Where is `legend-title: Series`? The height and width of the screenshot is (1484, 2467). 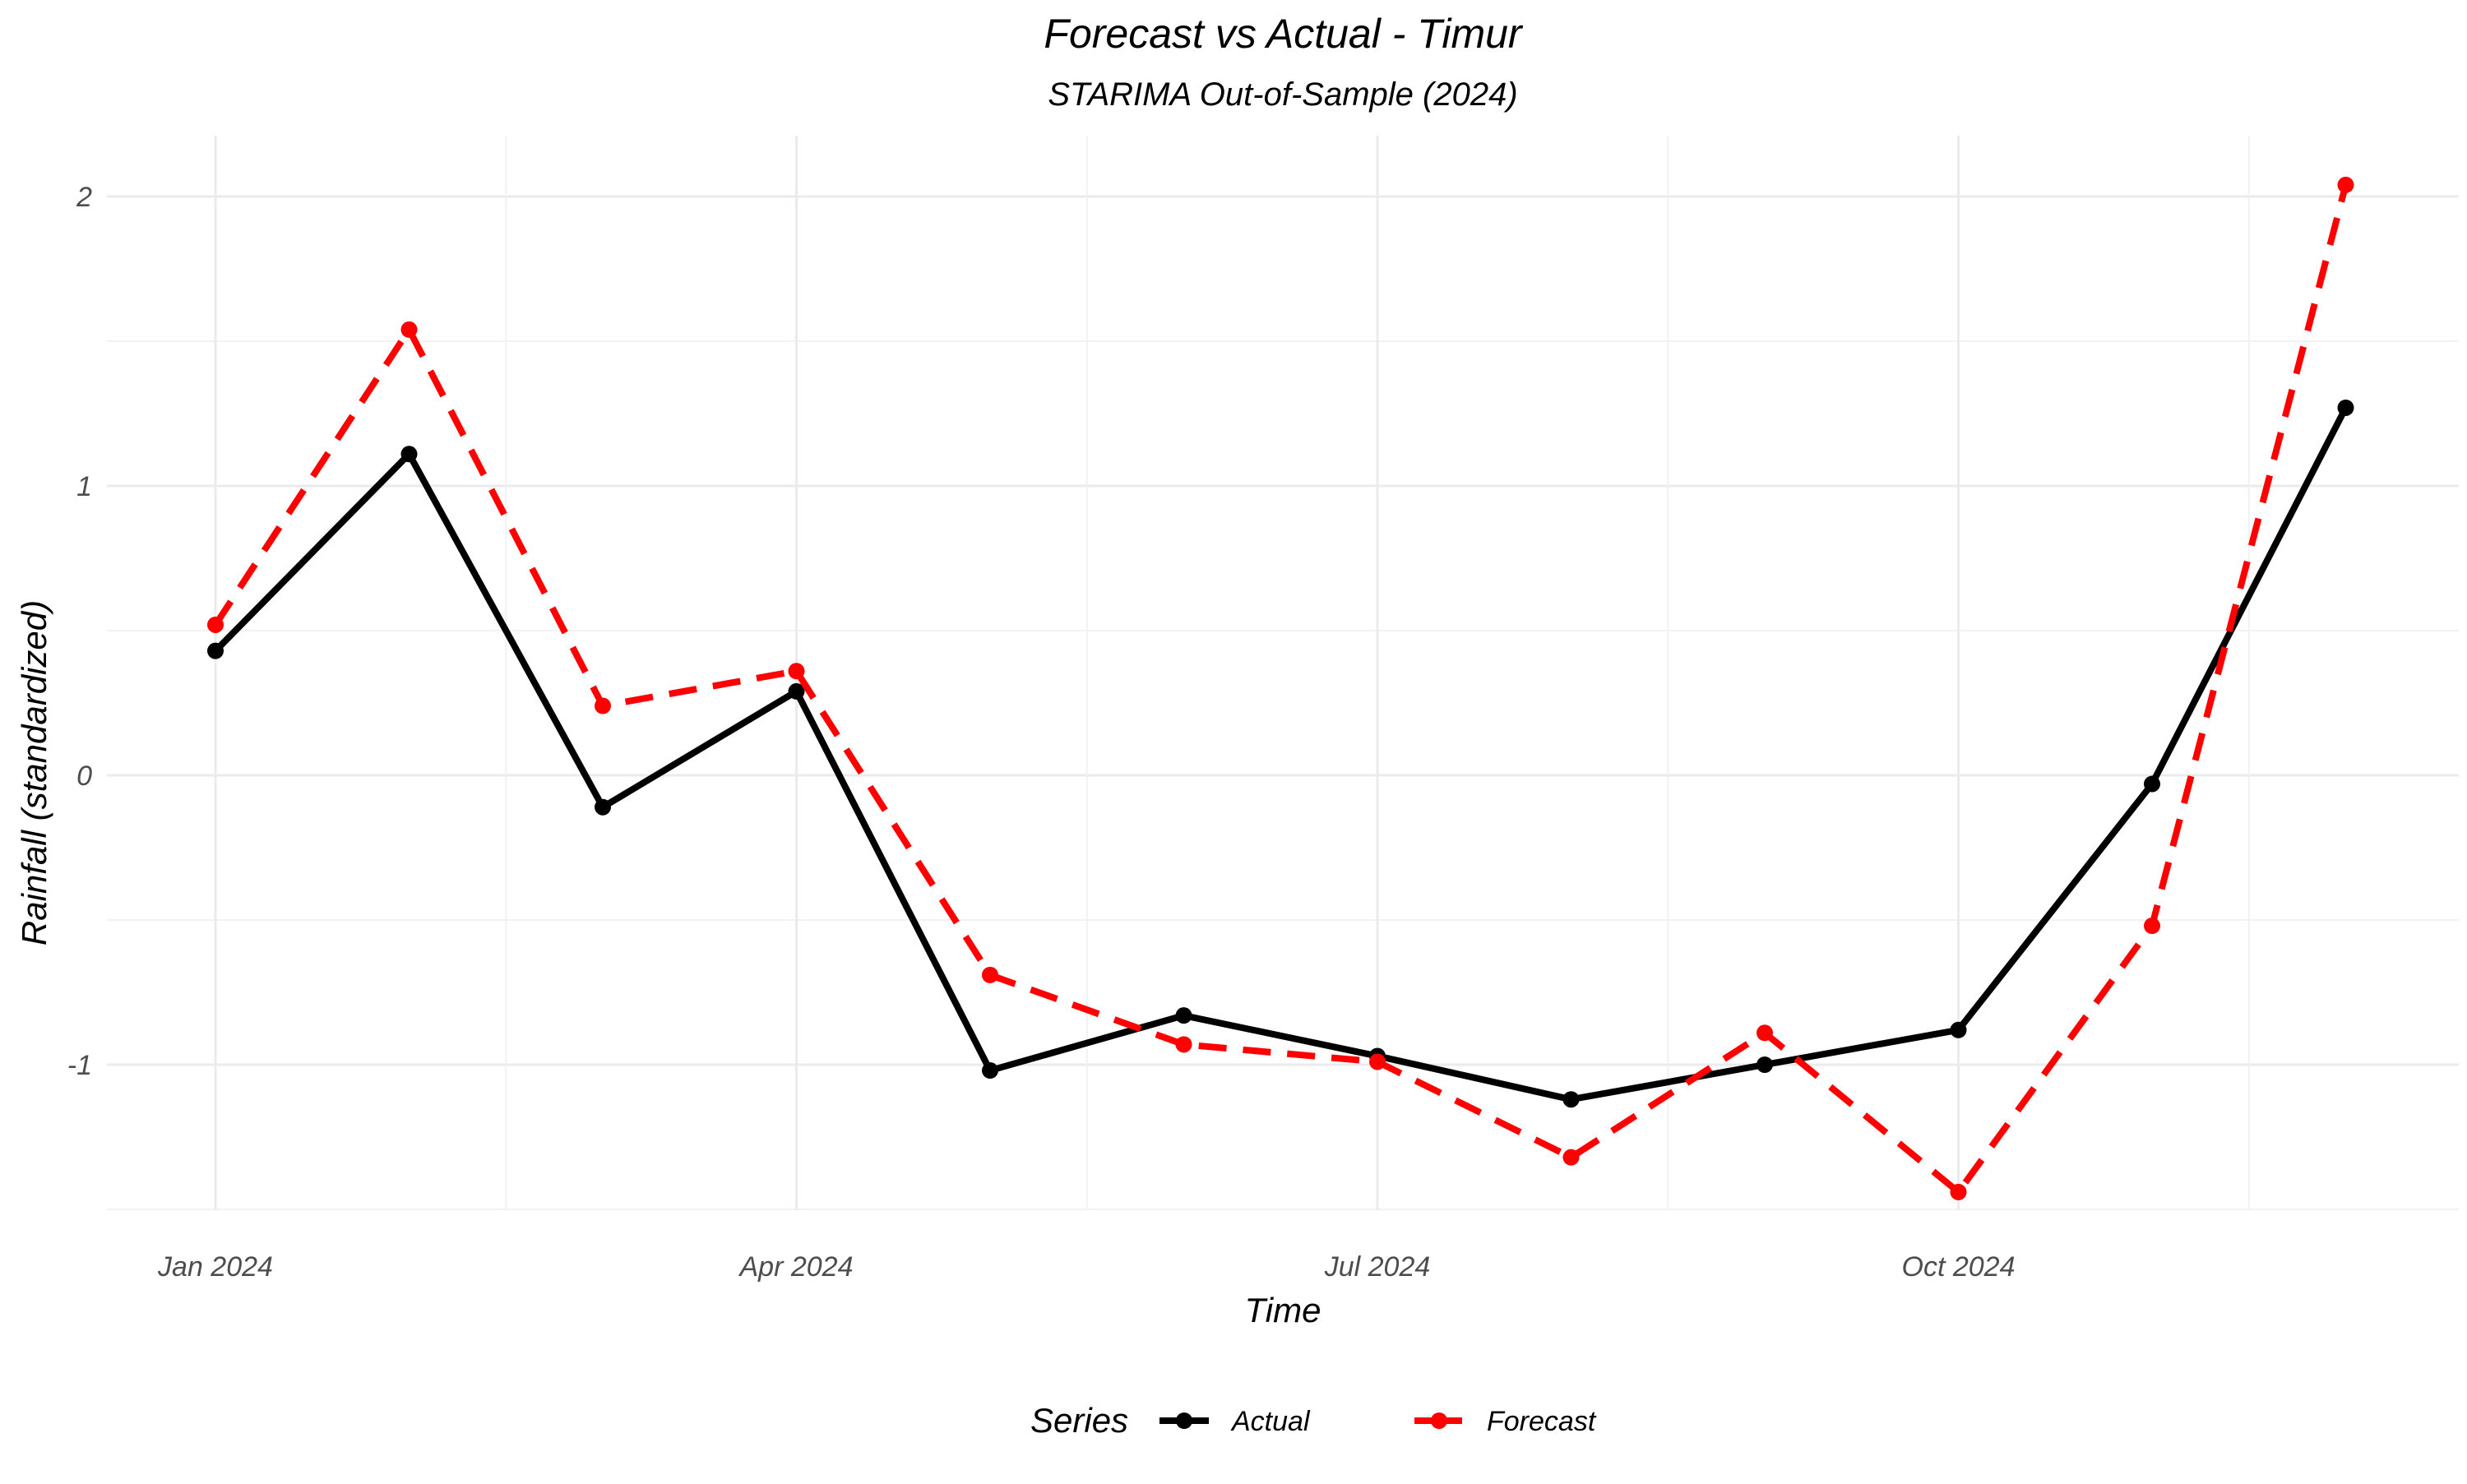 legend-title: Series is located at coordinates (1079, 1421).